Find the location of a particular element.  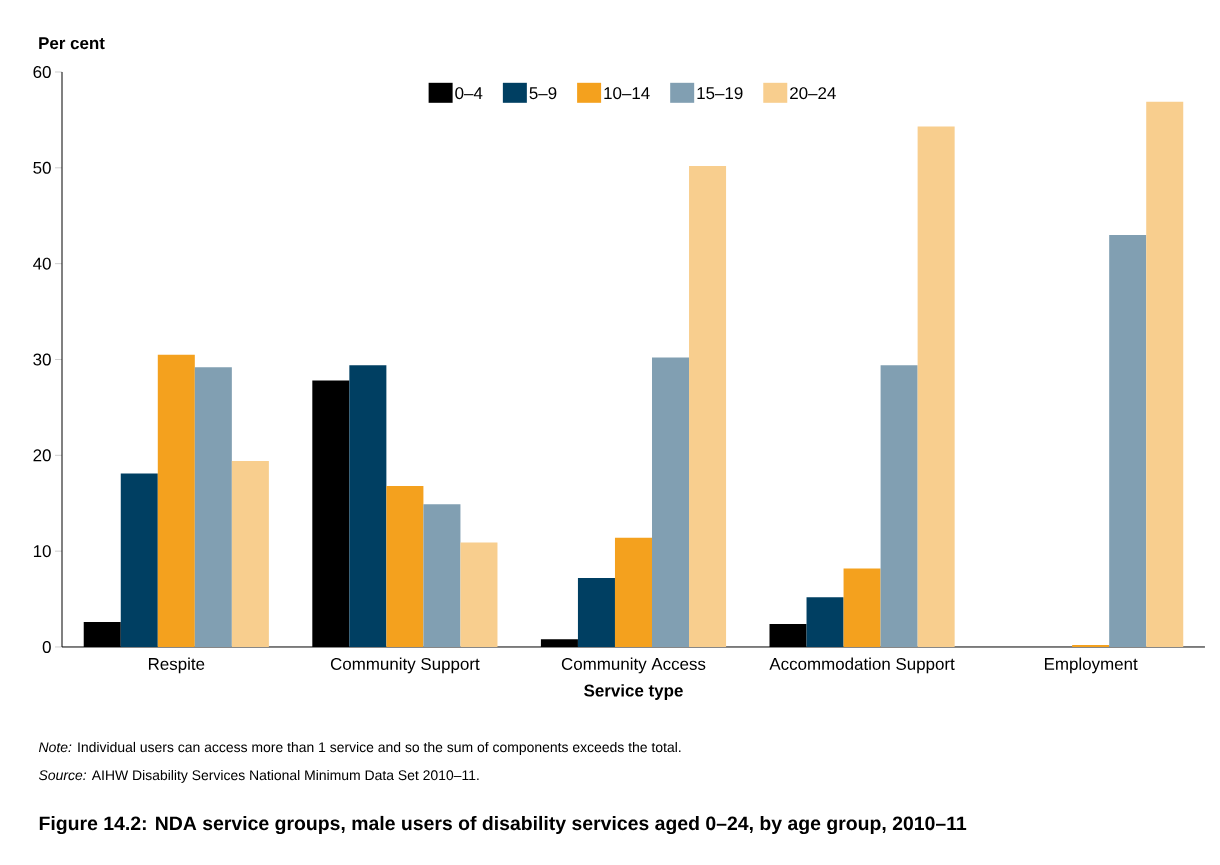

x-tick-label: Respite is located at coordinates (176, 665).